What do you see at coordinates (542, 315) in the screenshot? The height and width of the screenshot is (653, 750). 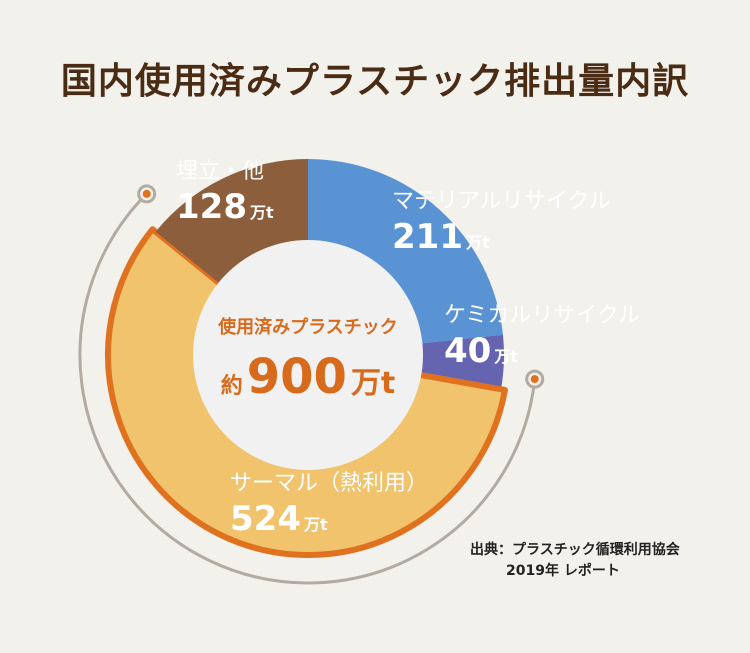 I see `slice-label-1: ケミカルリサイクル` at bounding box center [542, 315].